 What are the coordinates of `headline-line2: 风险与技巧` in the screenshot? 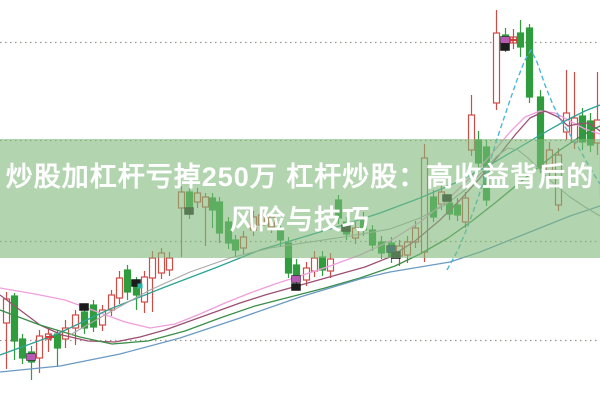 It's located at (300, 219).